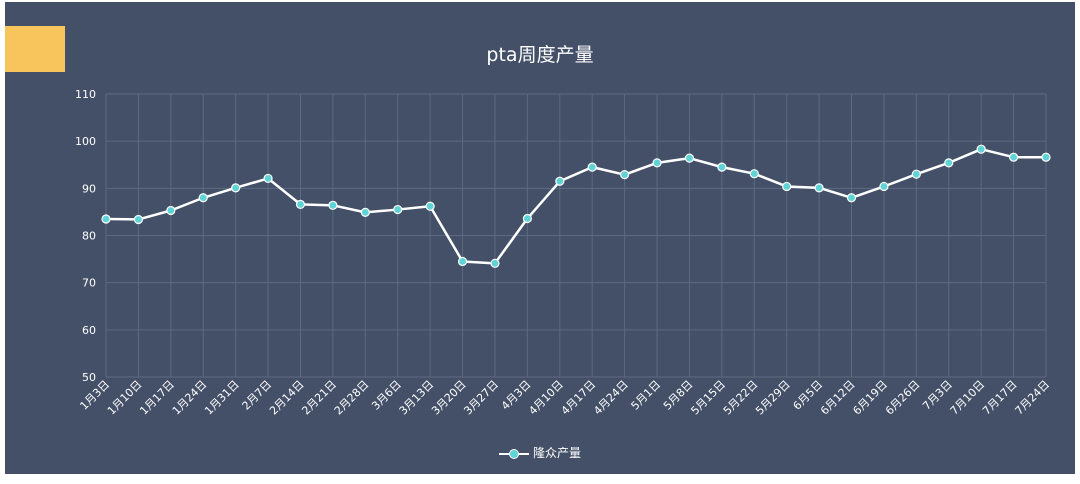 The image size is (1080, 484). What do you see at coordinates (222, 398) in the screenshot?
I see `x-tick-label: 1月31日` at bounding box center [222, 398].